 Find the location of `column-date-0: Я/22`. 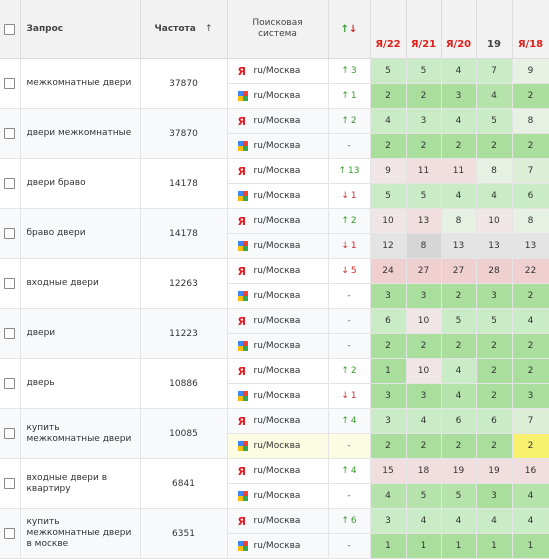

column-date-0: Я/22 is located at coordinates (388, 29).